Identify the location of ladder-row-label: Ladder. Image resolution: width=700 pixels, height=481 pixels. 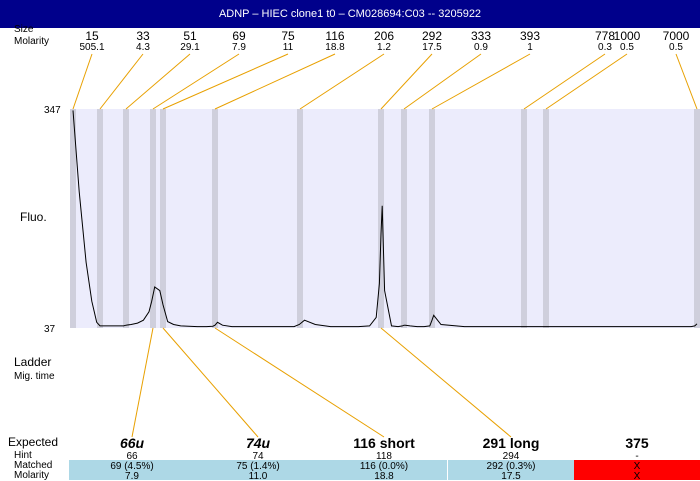
(33, 362).